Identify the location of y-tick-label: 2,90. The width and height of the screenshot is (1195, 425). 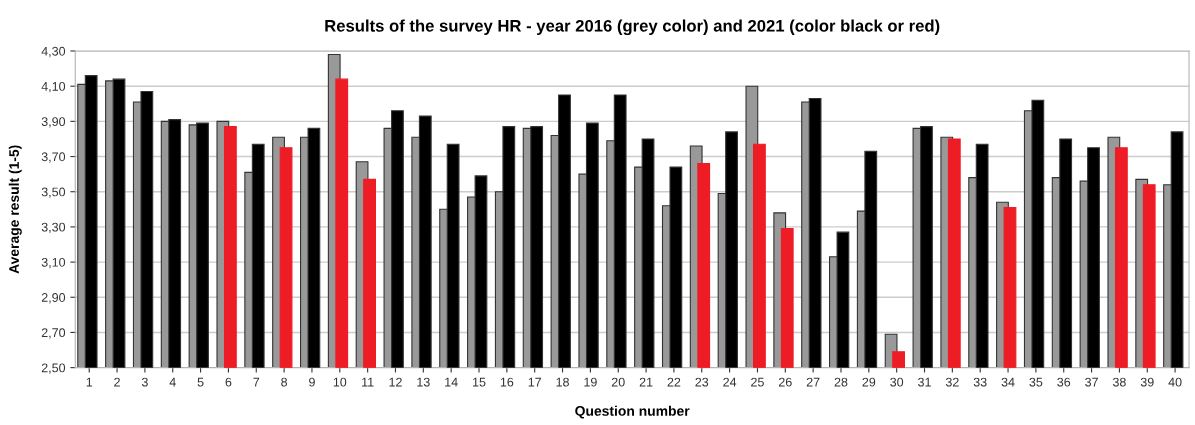
(53, 298).